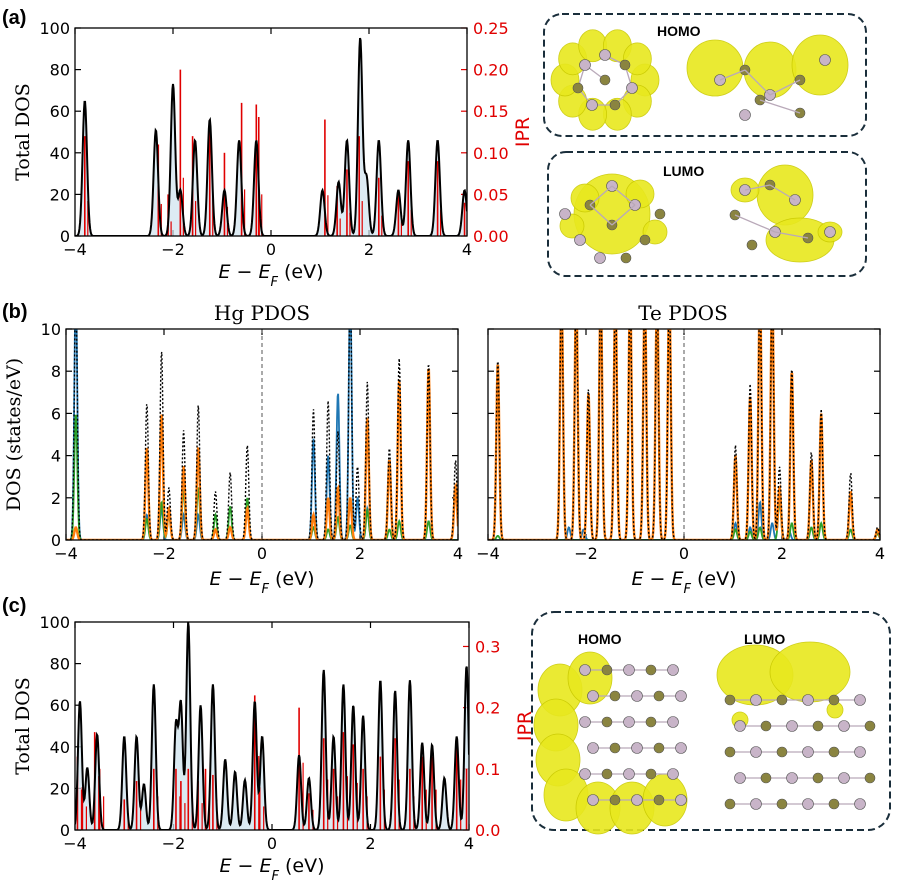  I want to click on y-tick-label: 8, so click(56, 371).